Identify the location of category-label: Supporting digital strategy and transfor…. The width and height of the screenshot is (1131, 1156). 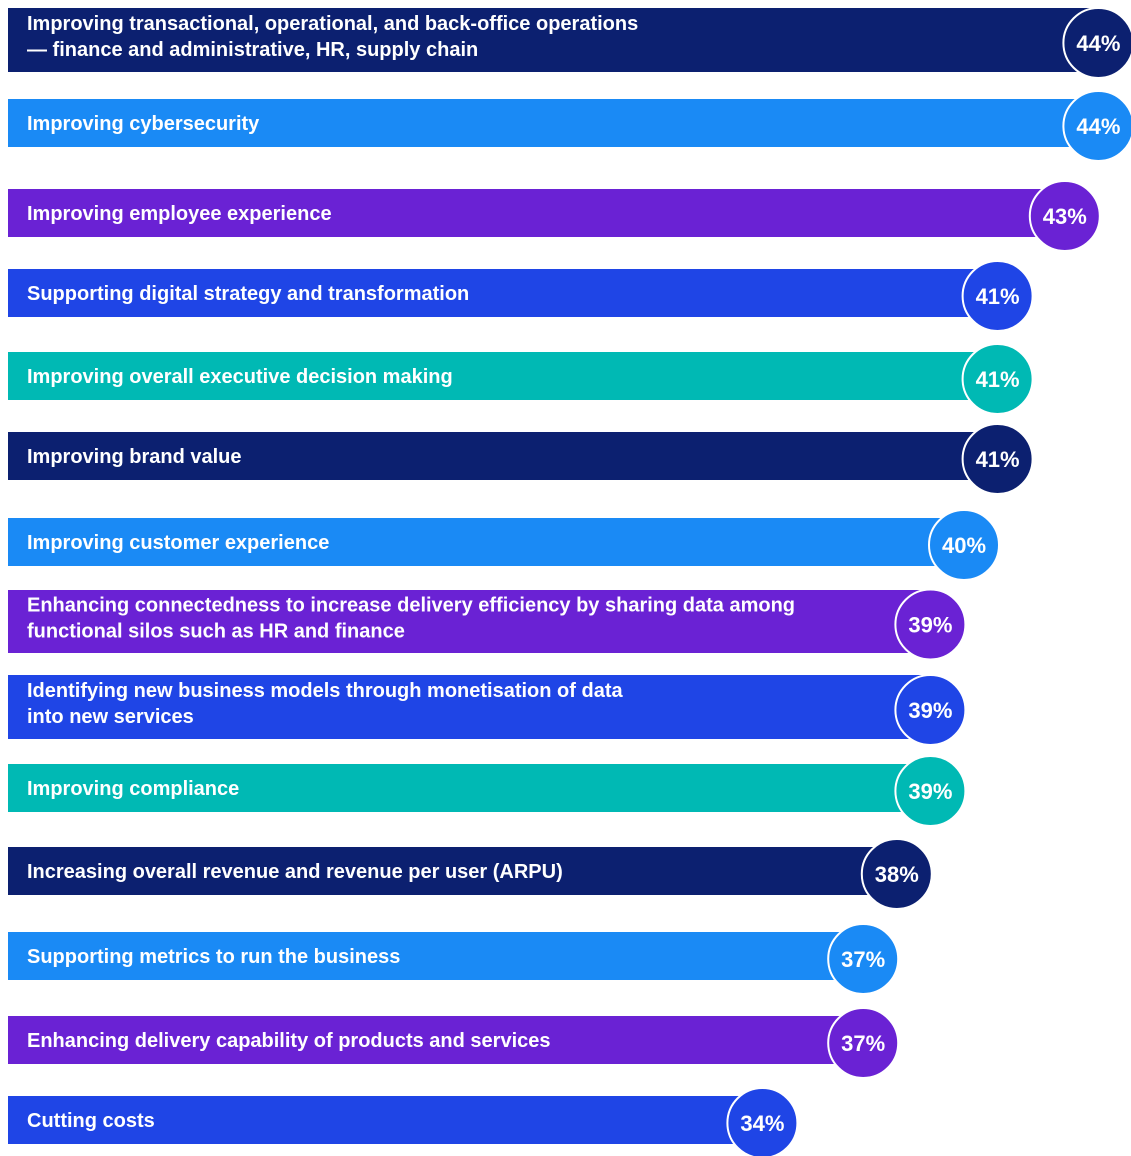
(248, 294).